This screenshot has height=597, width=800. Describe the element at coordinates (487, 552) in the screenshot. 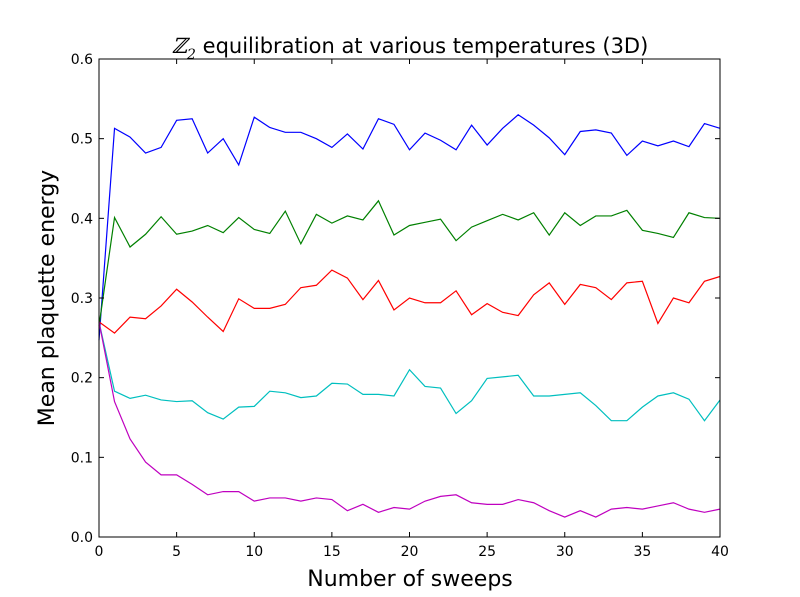

I see `x-tick-label: 25` at that location.